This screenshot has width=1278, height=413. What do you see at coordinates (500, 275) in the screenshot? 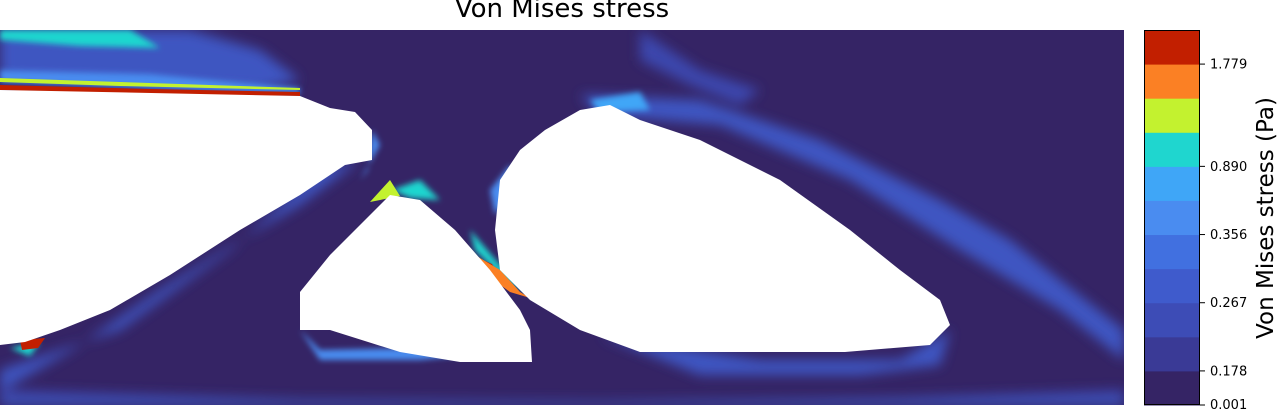
I see `near-peak-center` at bounding box center [500, 275].